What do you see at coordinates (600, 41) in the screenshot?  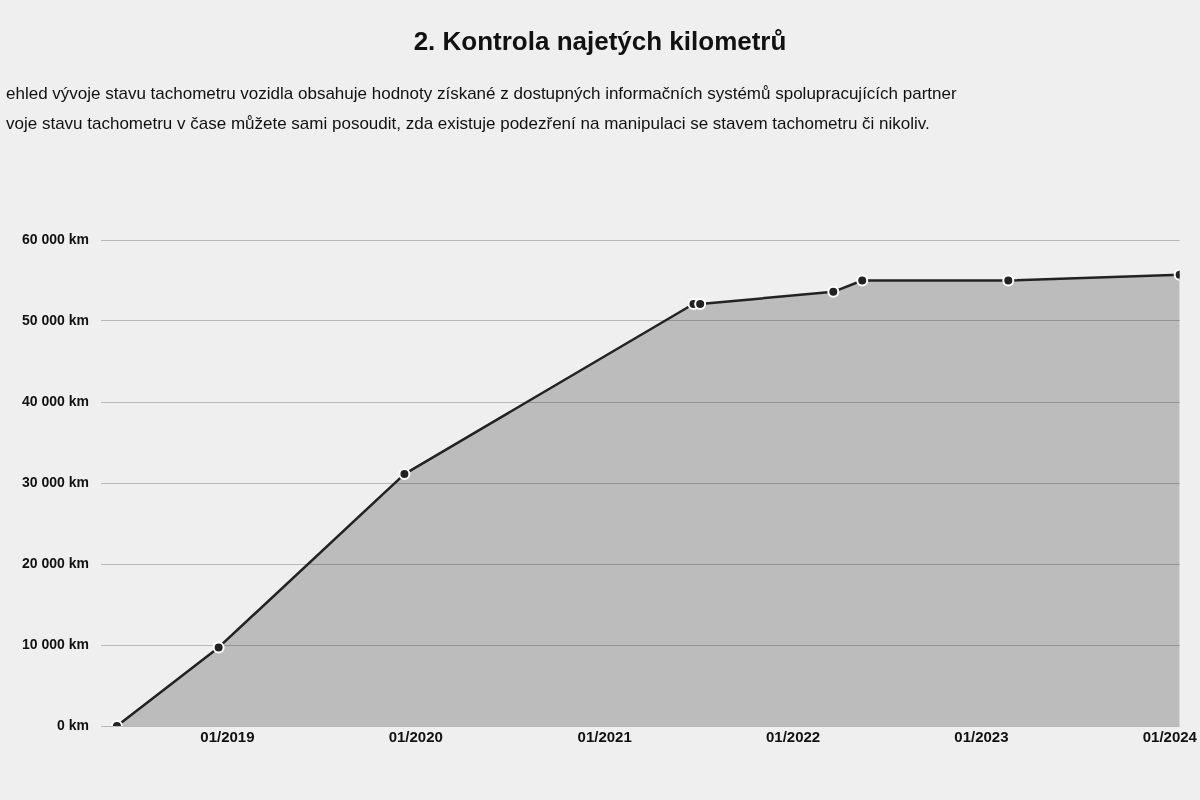 I see `chart-title: 2. Kontrola najetých kilometrů` at bounding box center [600, 41].